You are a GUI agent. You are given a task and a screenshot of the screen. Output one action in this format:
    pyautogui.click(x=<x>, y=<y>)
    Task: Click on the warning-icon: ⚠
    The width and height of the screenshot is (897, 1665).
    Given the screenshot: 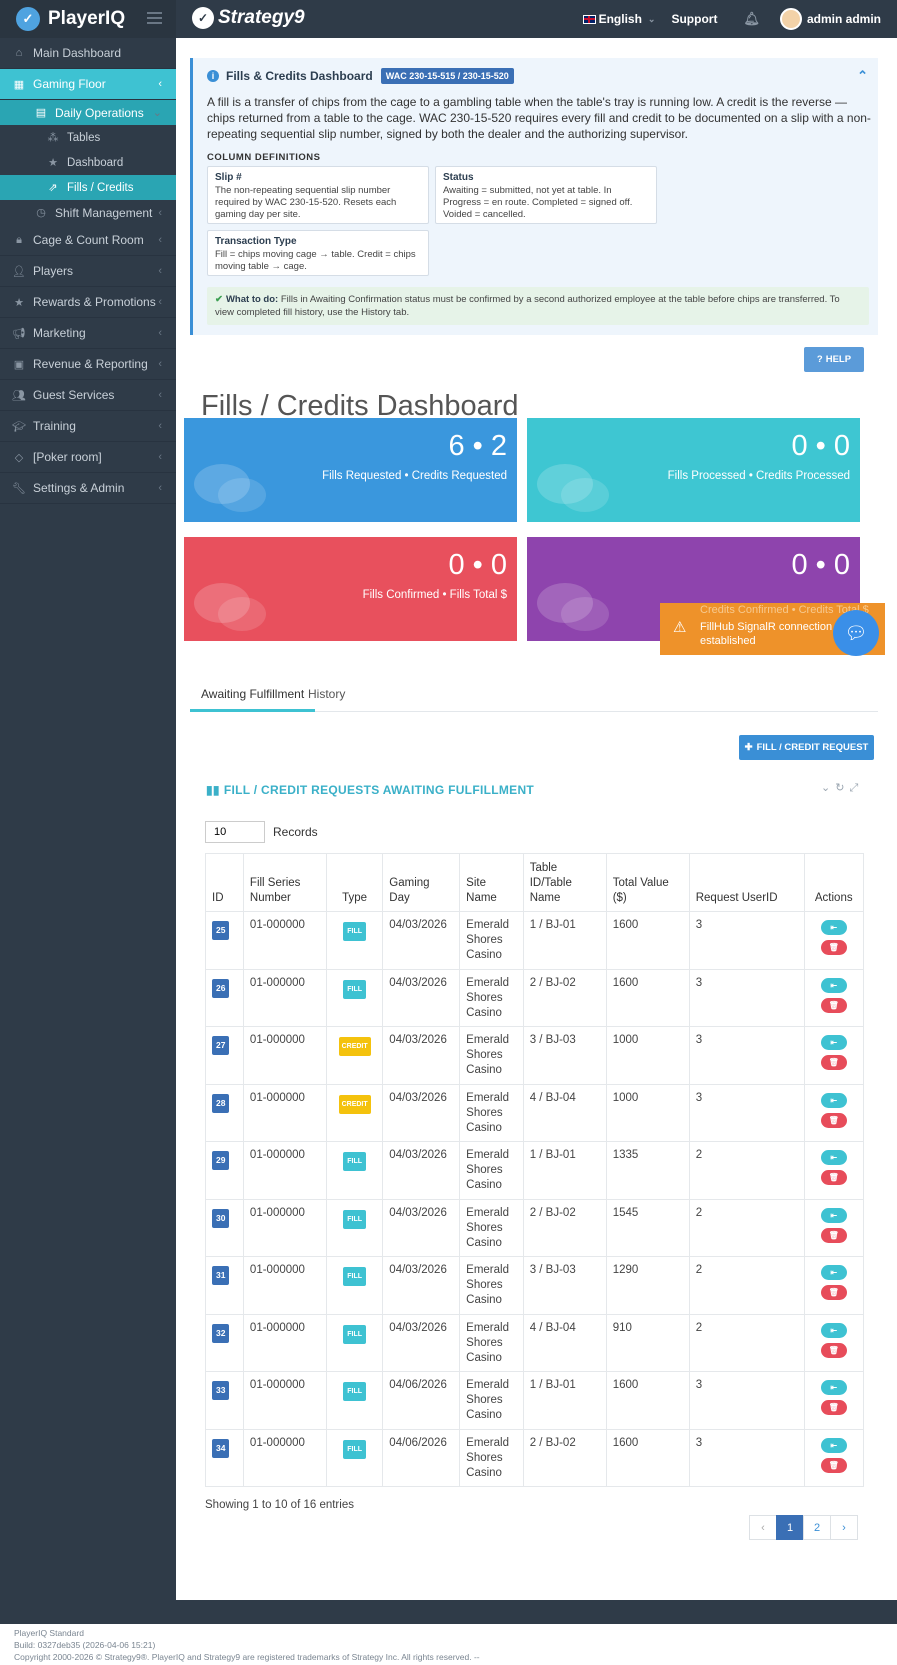 What is the action you would take?
    pyautogui.click(x=680, y=627)
    